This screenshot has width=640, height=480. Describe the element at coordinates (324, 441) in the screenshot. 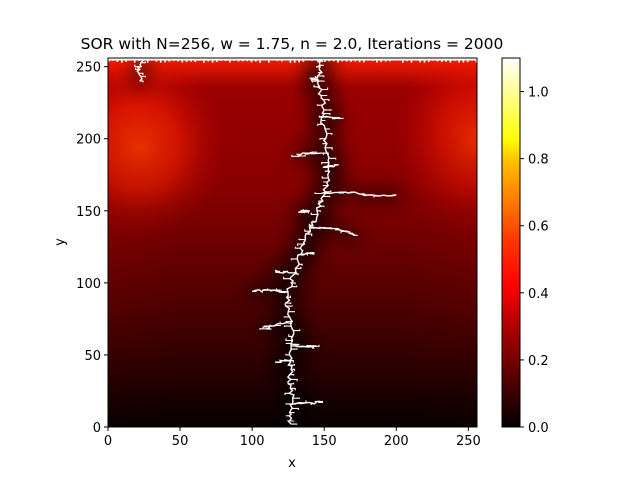

I see `x-tick-label: 150` at that location.